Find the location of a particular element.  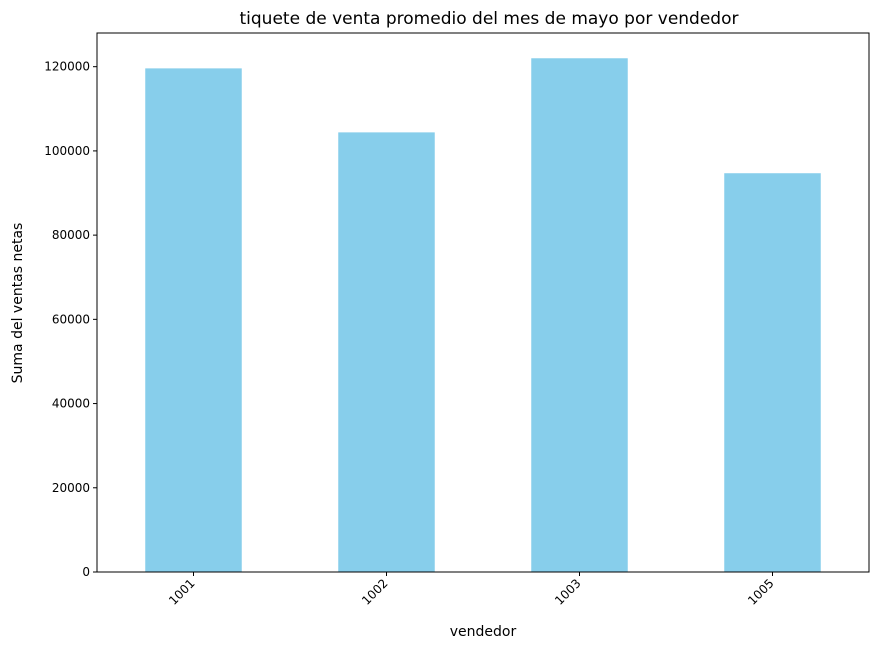

x-tick-label: 1001 is located at coordinates (181, 591).